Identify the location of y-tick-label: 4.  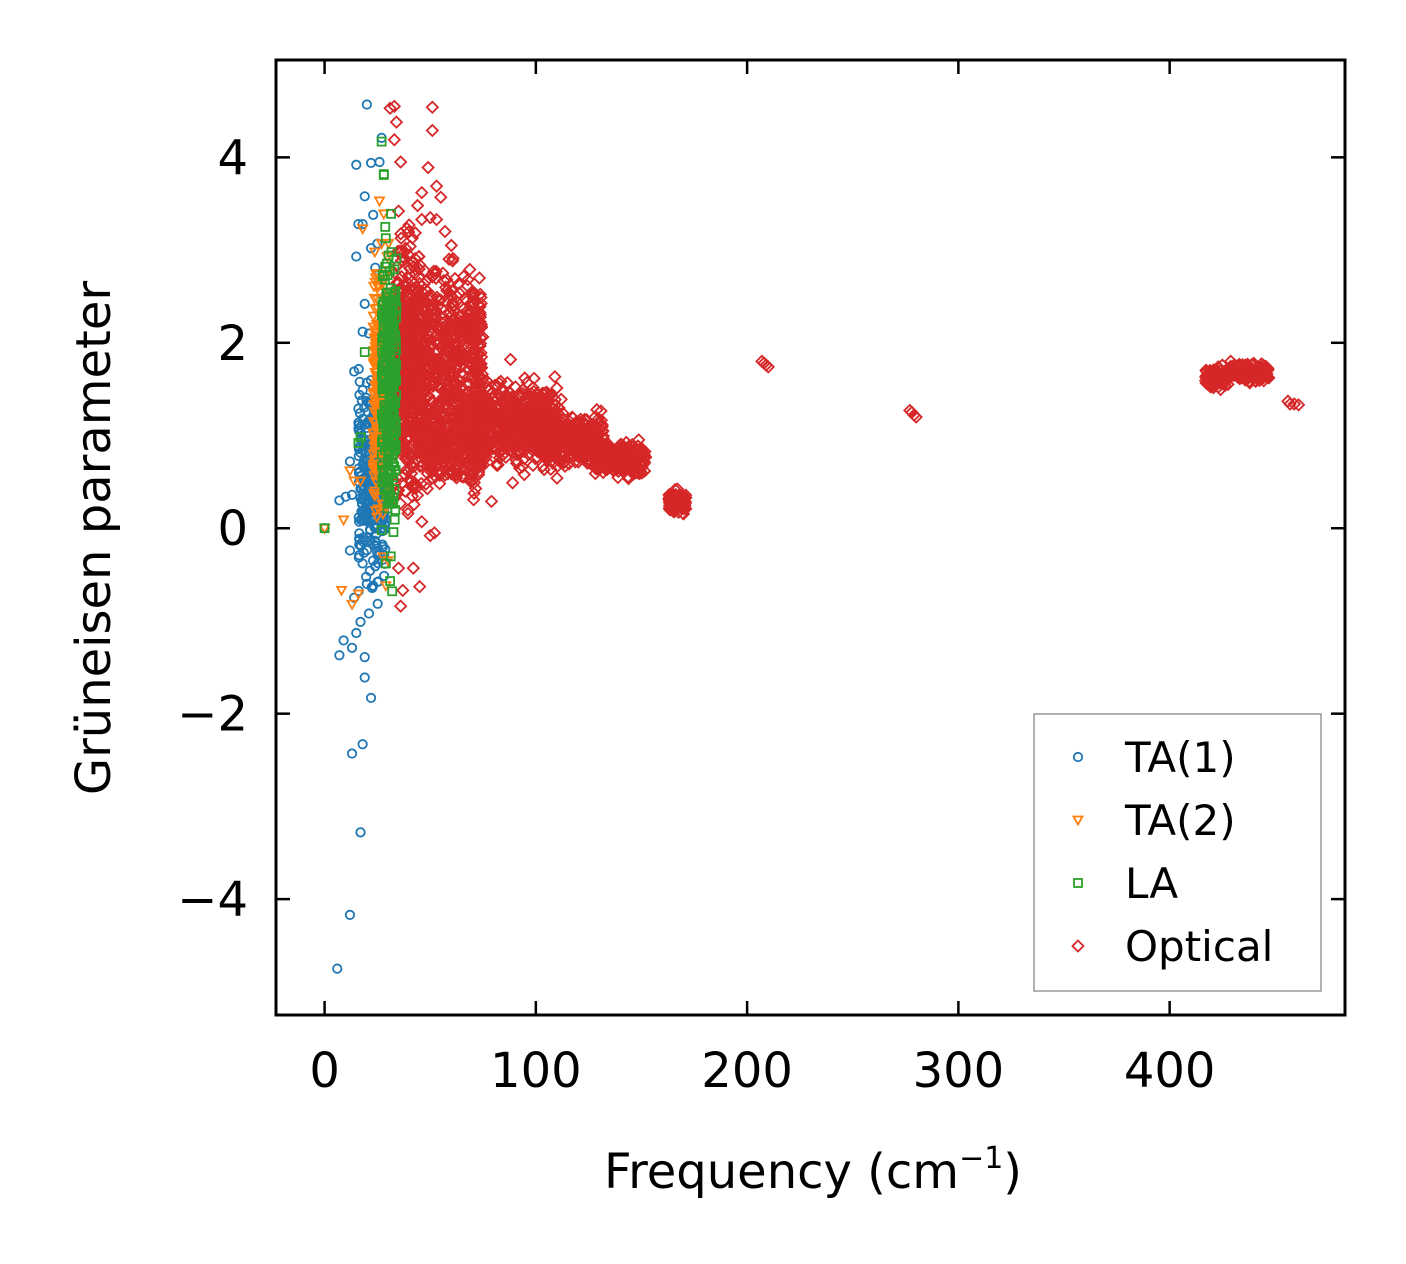
(232, 158).